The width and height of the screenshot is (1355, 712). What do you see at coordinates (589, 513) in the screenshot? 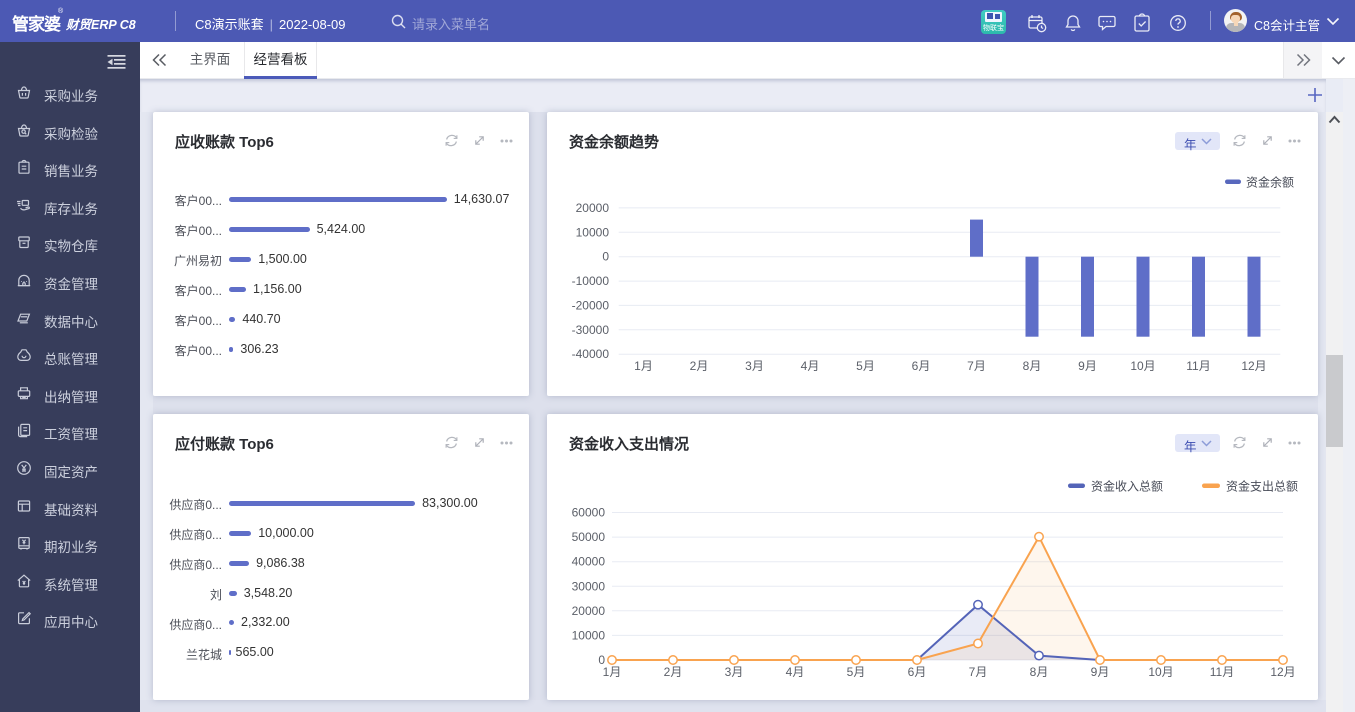
I see `svg-text: 60000` at bounding box center [589, 513].